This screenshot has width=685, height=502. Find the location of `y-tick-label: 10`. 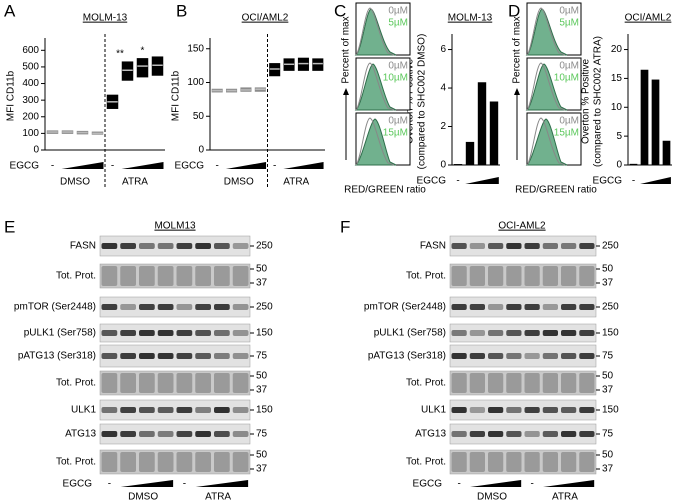

y-tick-label: 10 is located at coordinates (617, 107).